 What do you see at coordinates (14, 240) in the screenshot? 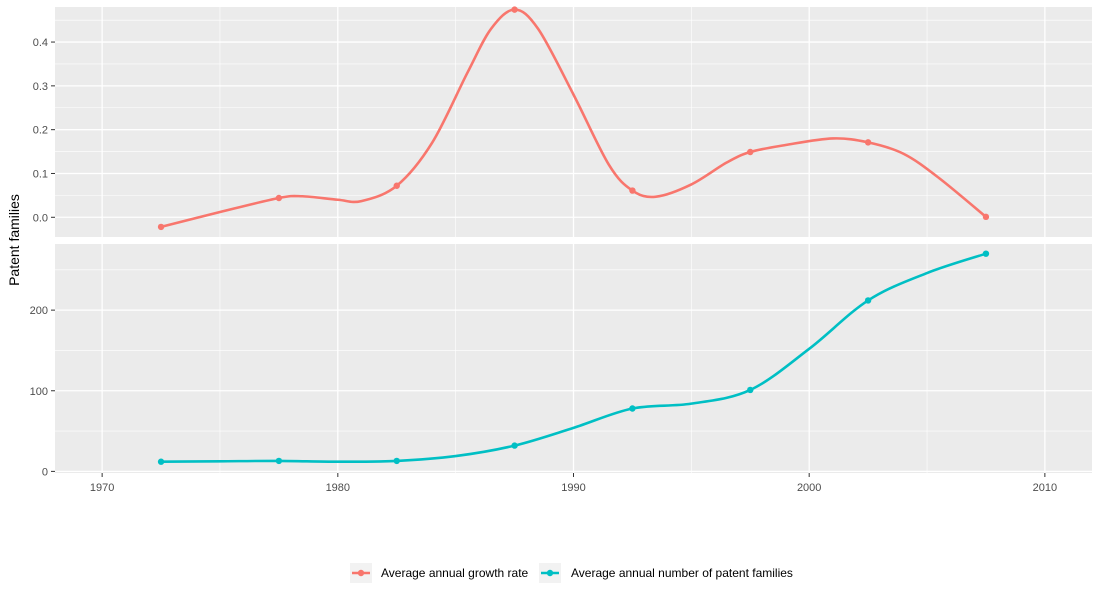
I see `y-axis-title: Patent families` at bounding box center [14, 240].